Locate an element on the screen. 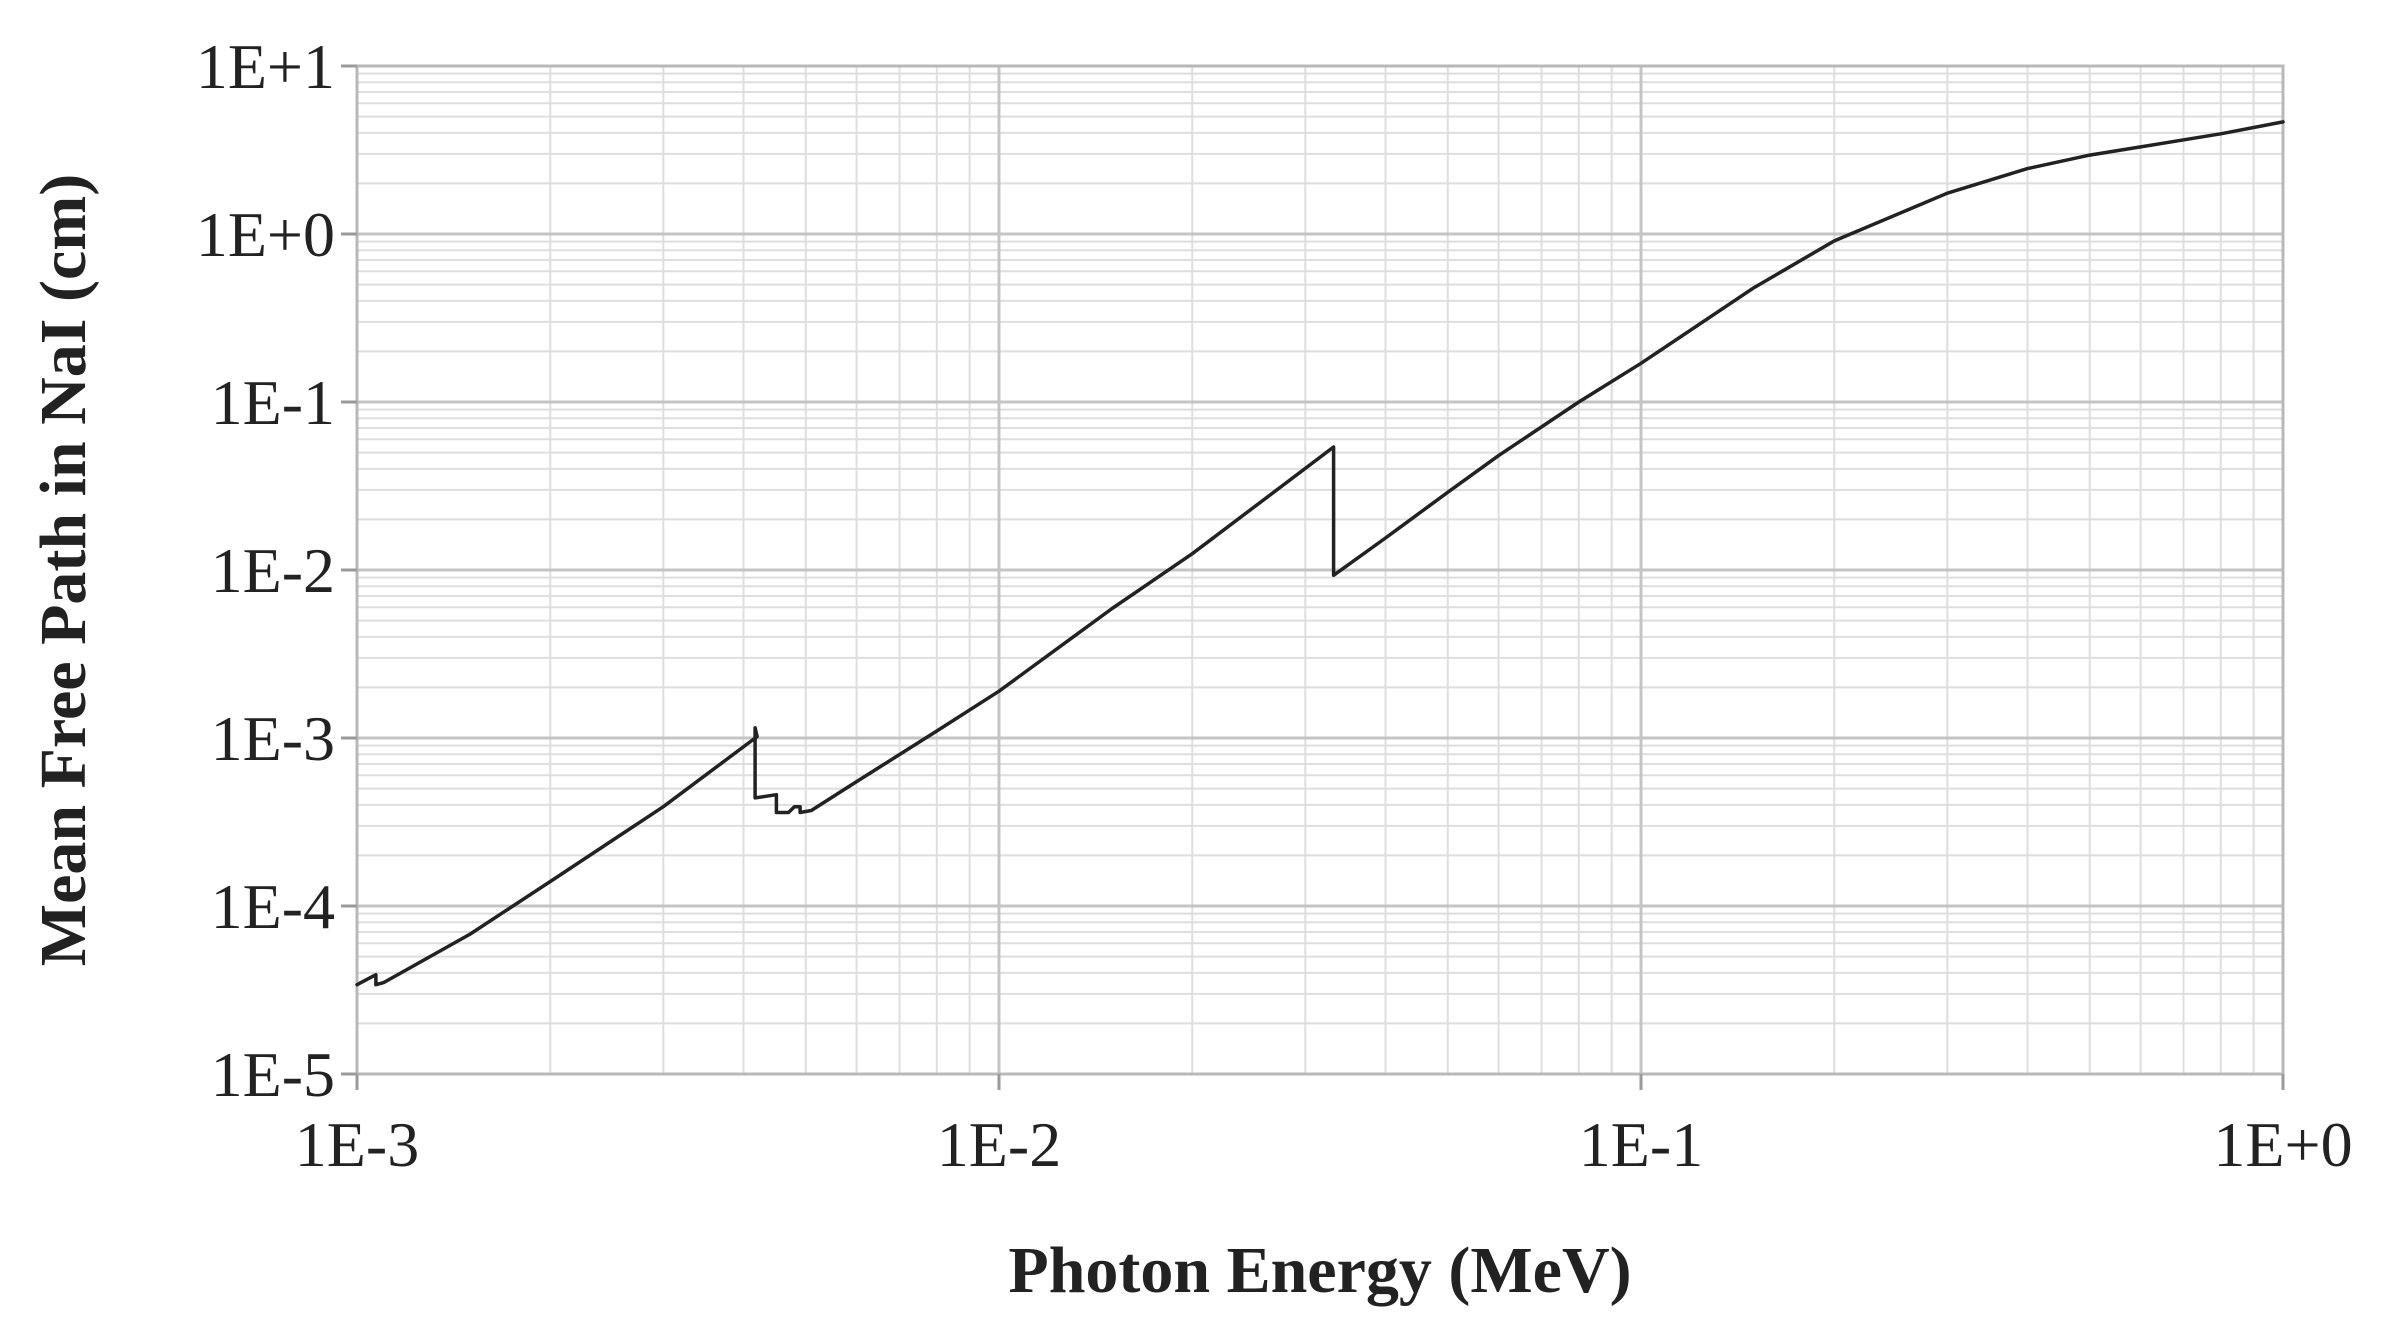 The height and width of the screenshot is (1328, 2383). y-tick-label: 1E-2 is located at coordinates (273, 570).